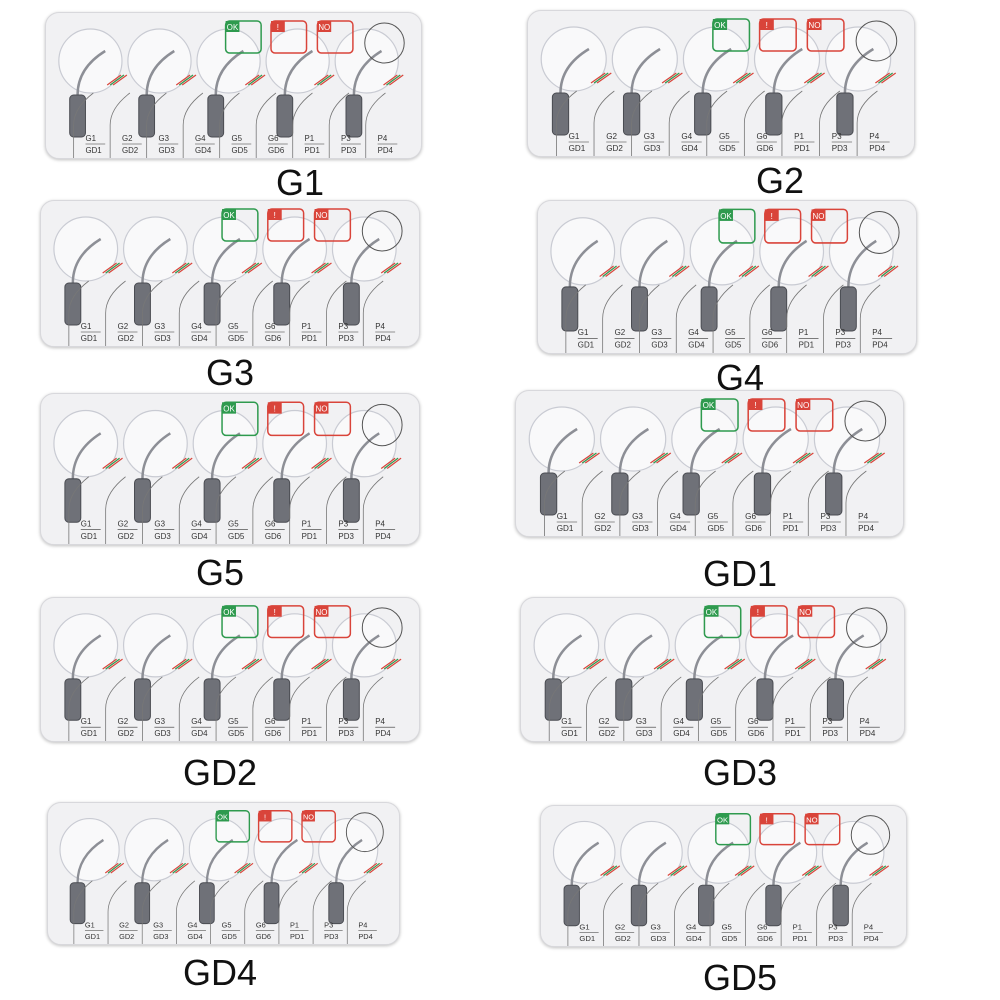  What do you see at coordinates (790, 721) in the screenshot?
I see `slot-label-top: P1` at bounding box center [790, 721].